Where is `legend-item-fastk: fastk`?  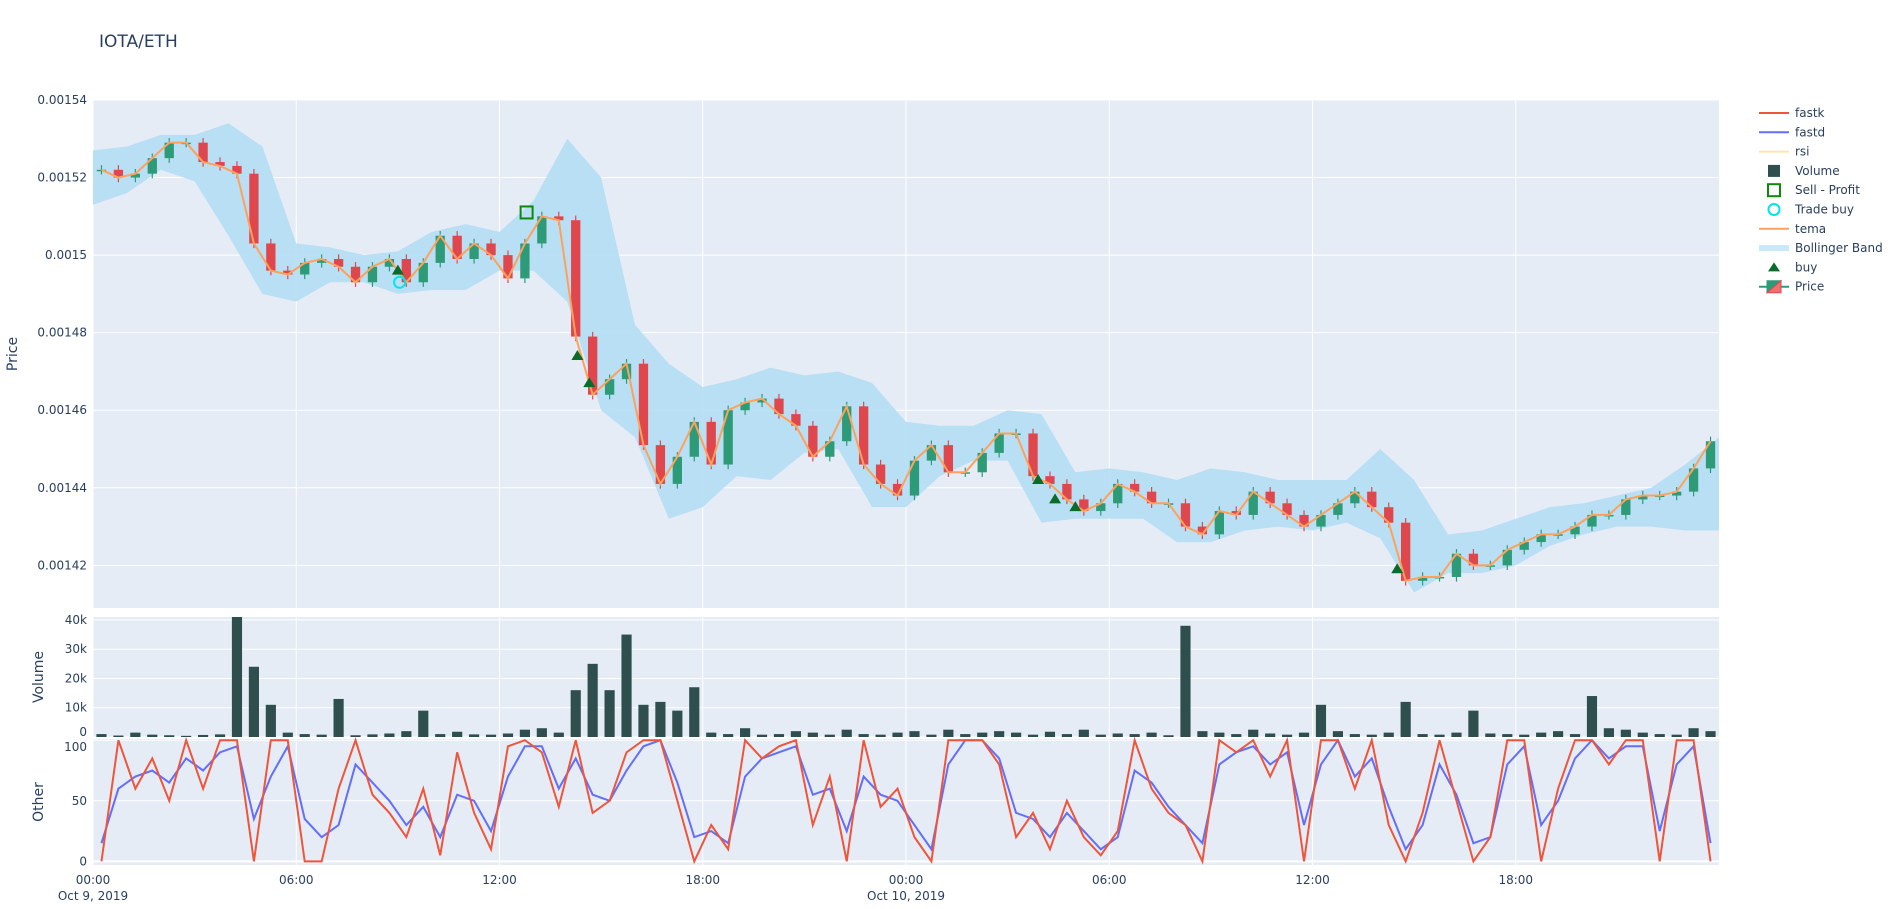 legend-item-fastk: fastk is located at coordinates (1792, 113).